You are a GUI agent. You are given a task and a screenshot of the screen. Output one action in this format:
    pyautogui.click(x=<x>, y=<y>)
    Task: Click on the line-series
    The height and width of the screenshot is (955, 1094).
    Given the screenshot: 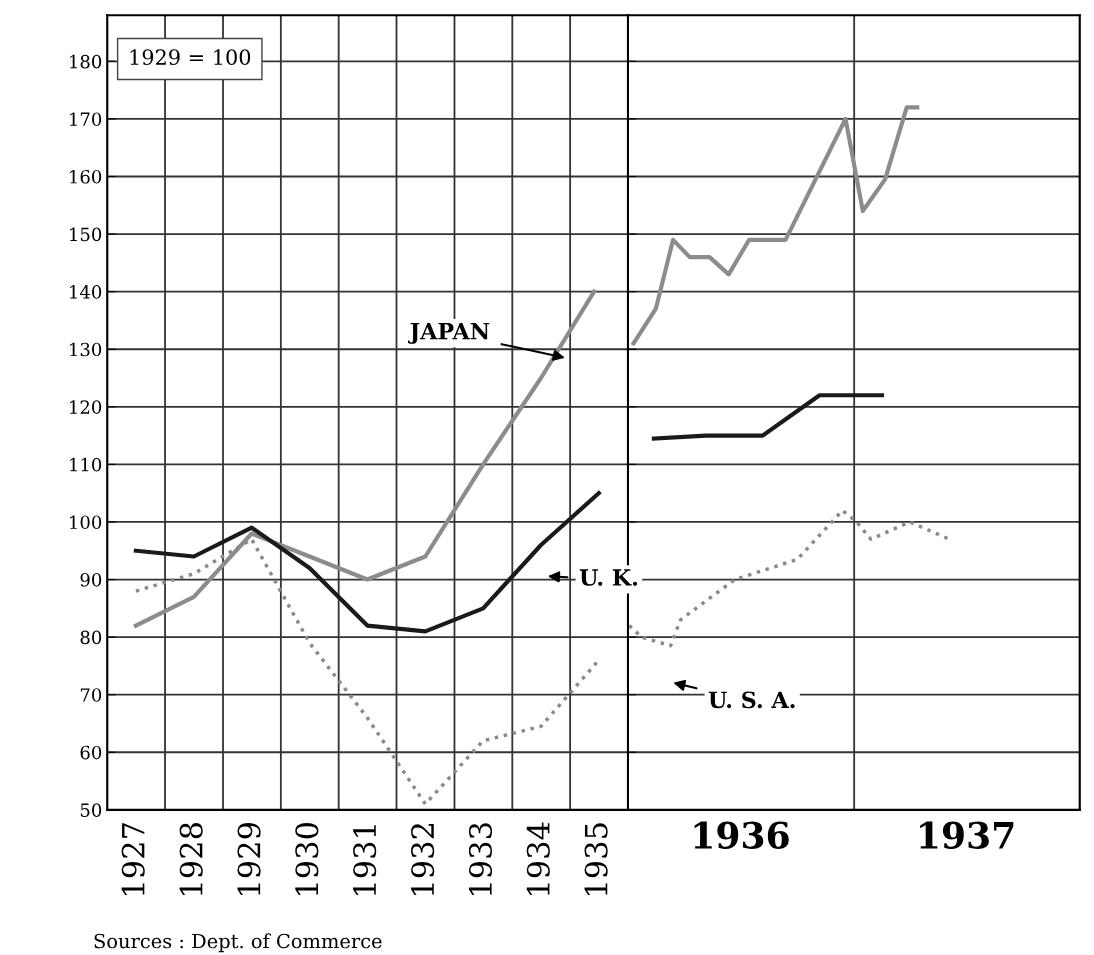 What is the action you would take?
    pyautogui.click(x=367, y=562)
    